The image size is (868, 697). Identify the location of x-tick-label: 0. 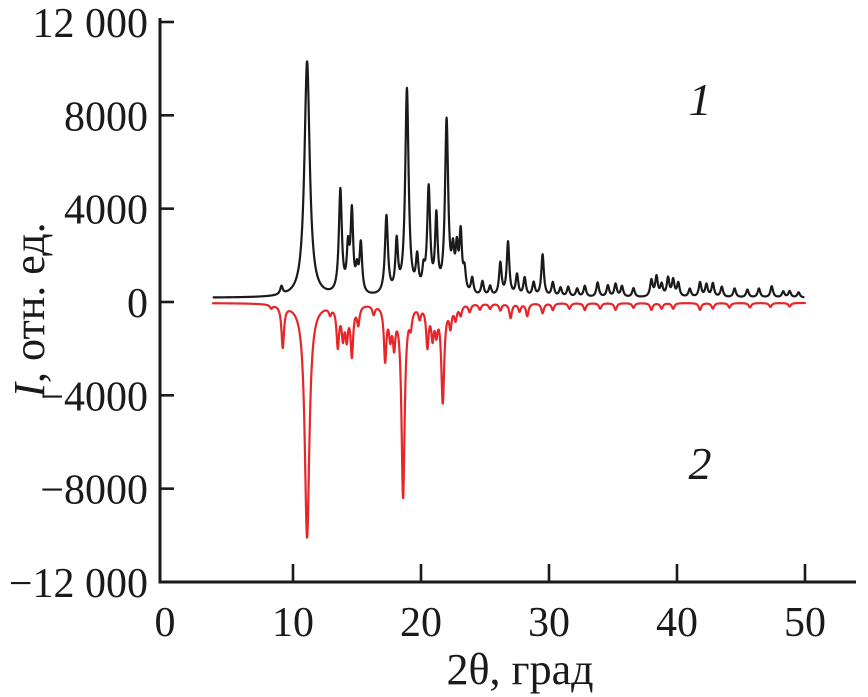
(165, 623).